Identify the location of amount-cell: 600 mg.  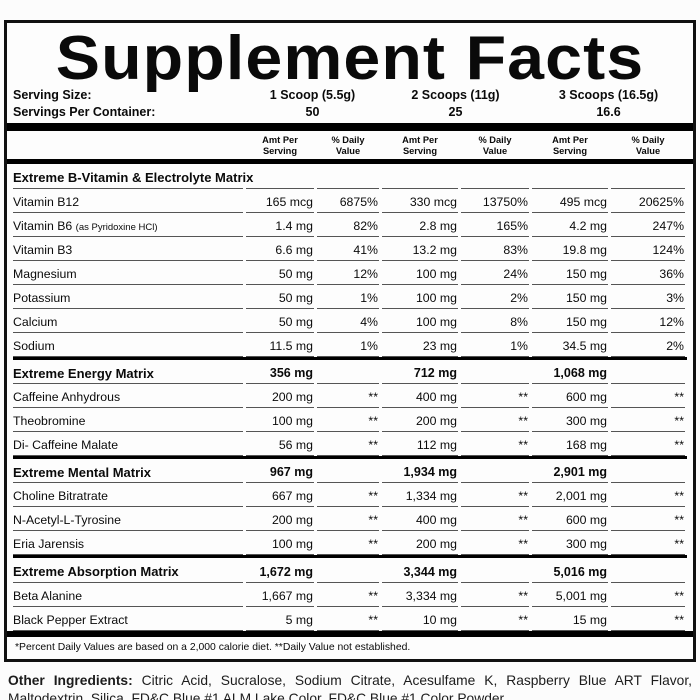
(570, 519).